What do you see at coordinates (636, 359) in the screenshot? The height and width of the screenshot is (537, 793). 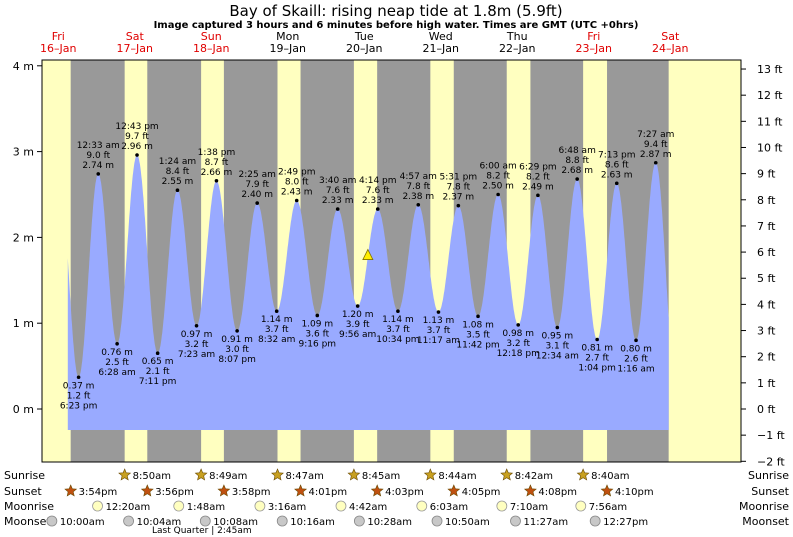 I see `low-tide-ft: 2.6 ft` at bounding box center [636, 359].